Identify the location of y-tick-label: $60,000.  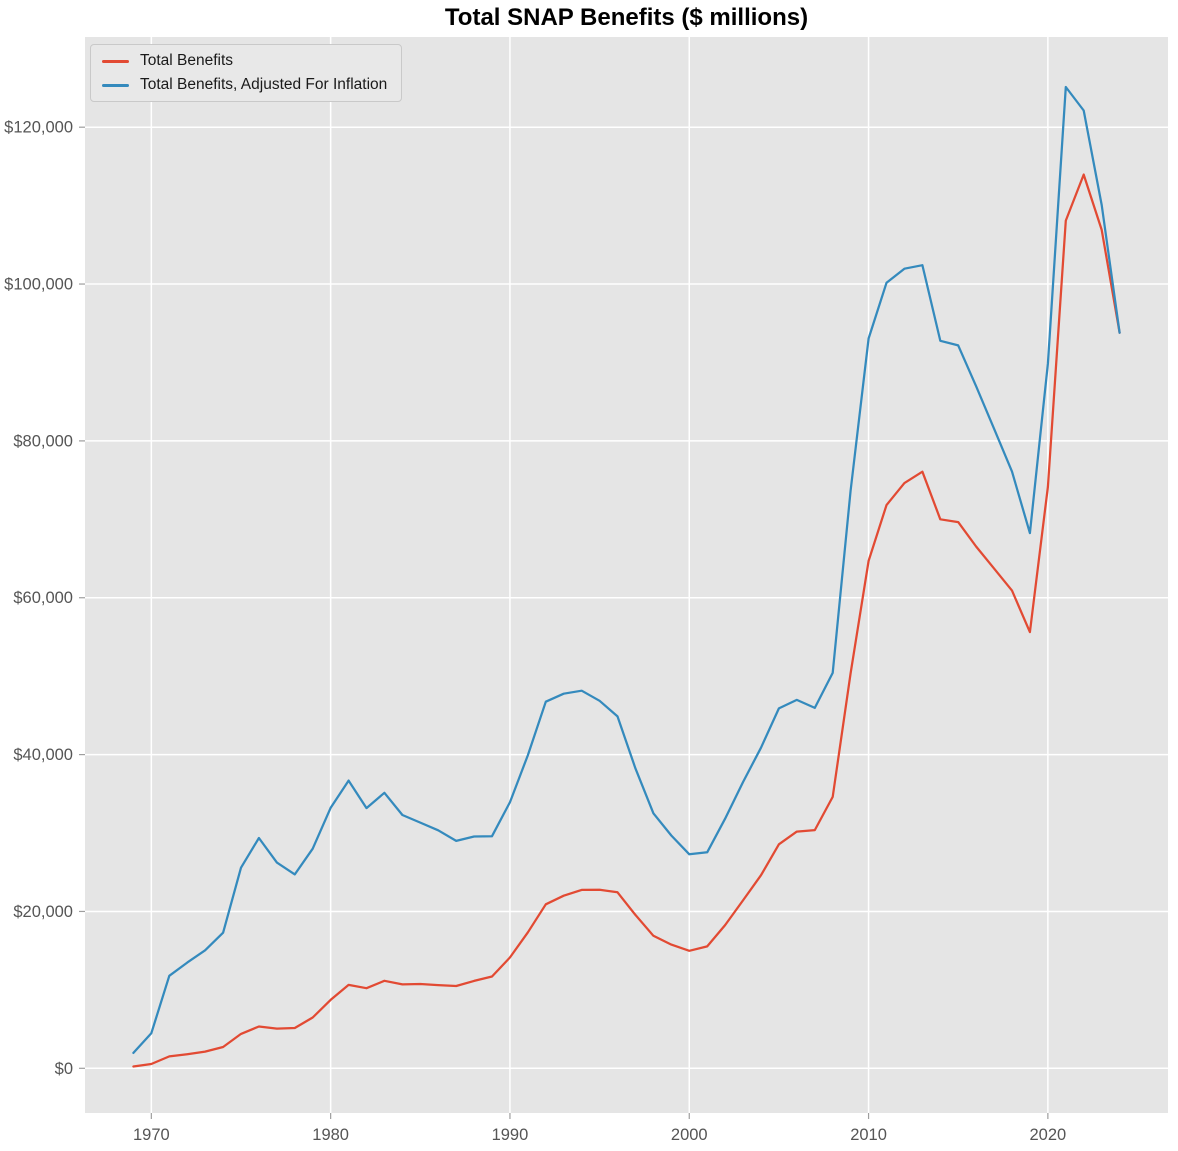
(43, 598).